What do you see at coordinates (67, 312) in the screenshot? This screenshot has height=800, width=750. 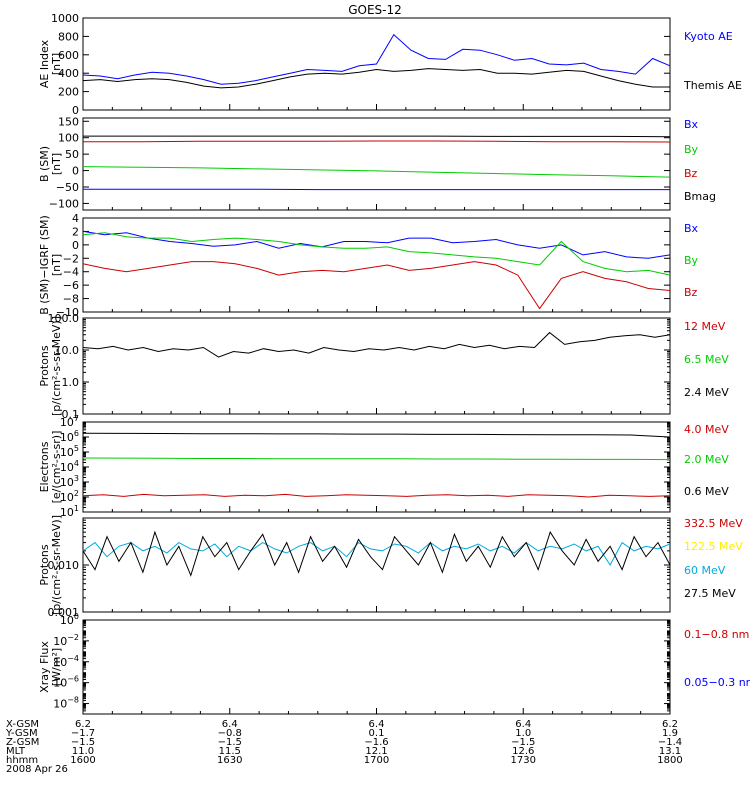 I see `y-tick-label: −10` at bounding box center [67, 312].